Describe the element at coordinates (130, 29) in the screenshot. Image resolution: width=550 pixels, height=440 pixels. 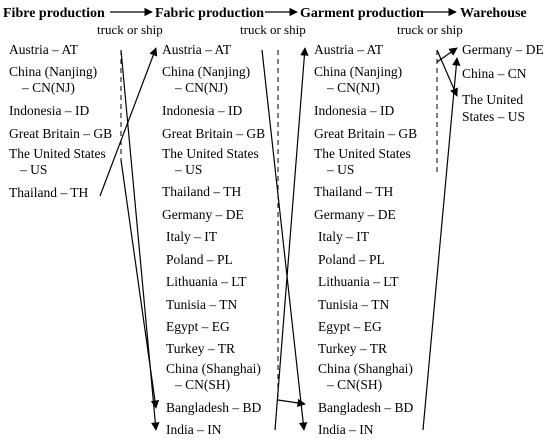
I see `transport-label-1: truck or ship` at that location.